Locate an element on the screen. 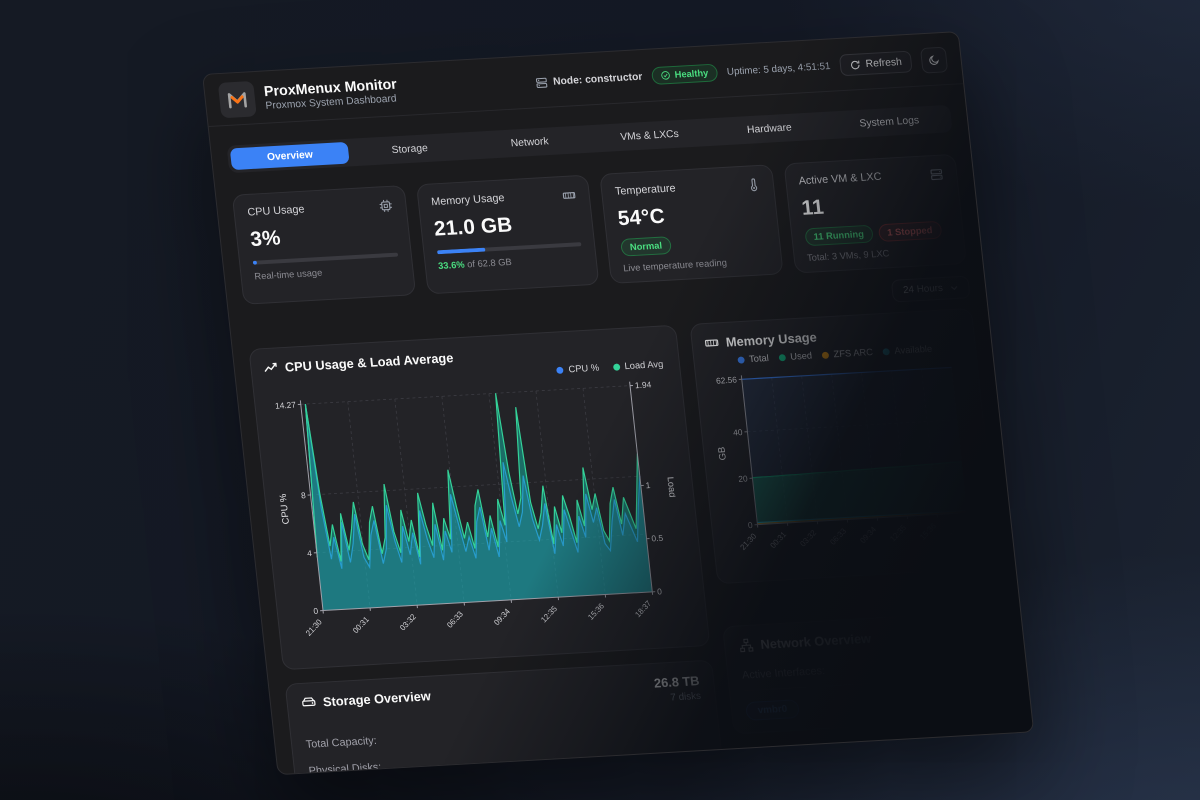 The image size is (1200, 800). proxmenux-logo is located at coordinates (237, 99).